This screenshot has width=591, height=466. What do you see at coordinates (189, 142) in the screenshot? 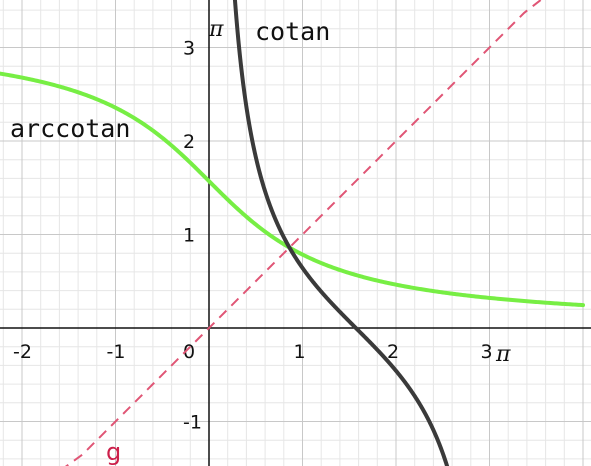
I see `y-tick-label: 2` at bounding box center [189, 142].